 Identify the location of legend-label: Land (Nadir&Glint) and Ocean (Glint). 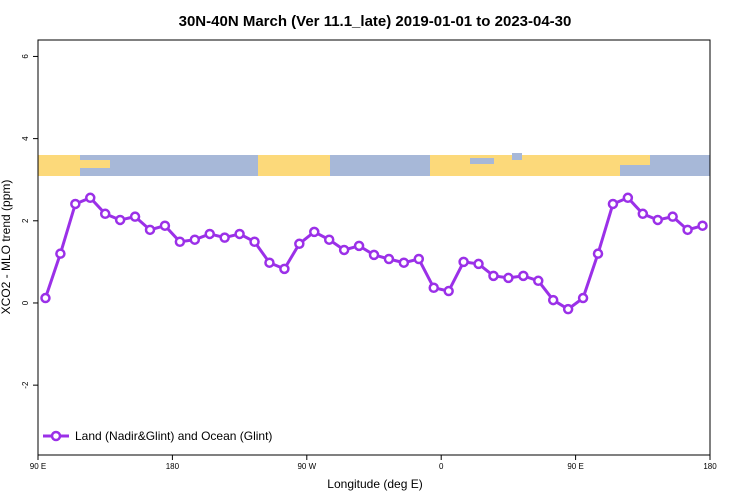
(173, 436).